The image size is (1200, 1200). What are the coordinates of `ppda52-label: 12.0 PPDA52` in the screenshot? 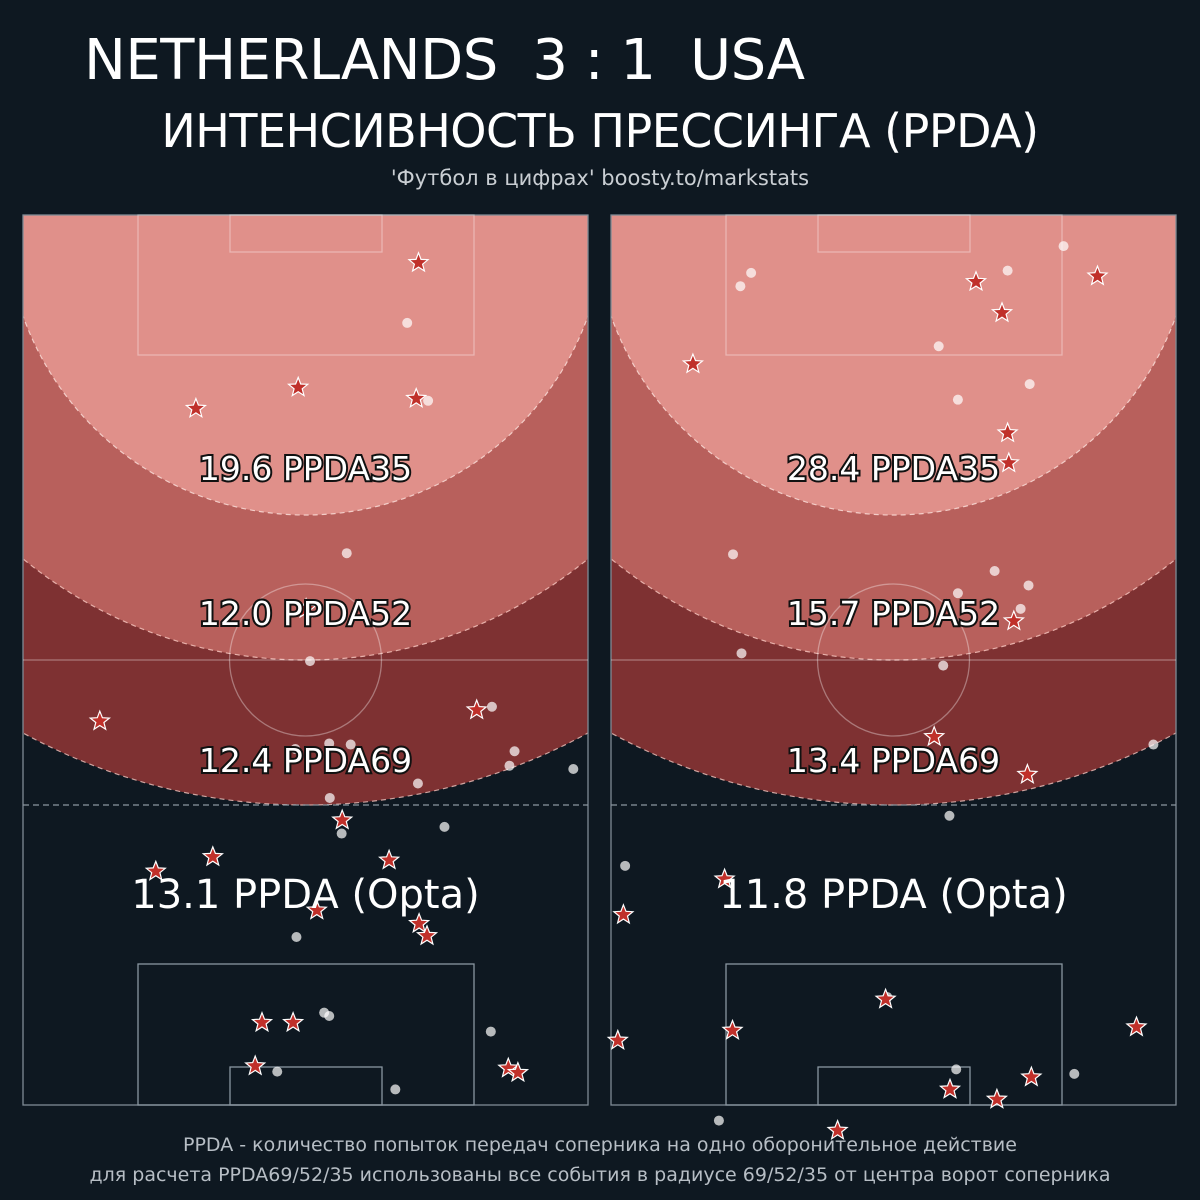 It's located at (305, 613).